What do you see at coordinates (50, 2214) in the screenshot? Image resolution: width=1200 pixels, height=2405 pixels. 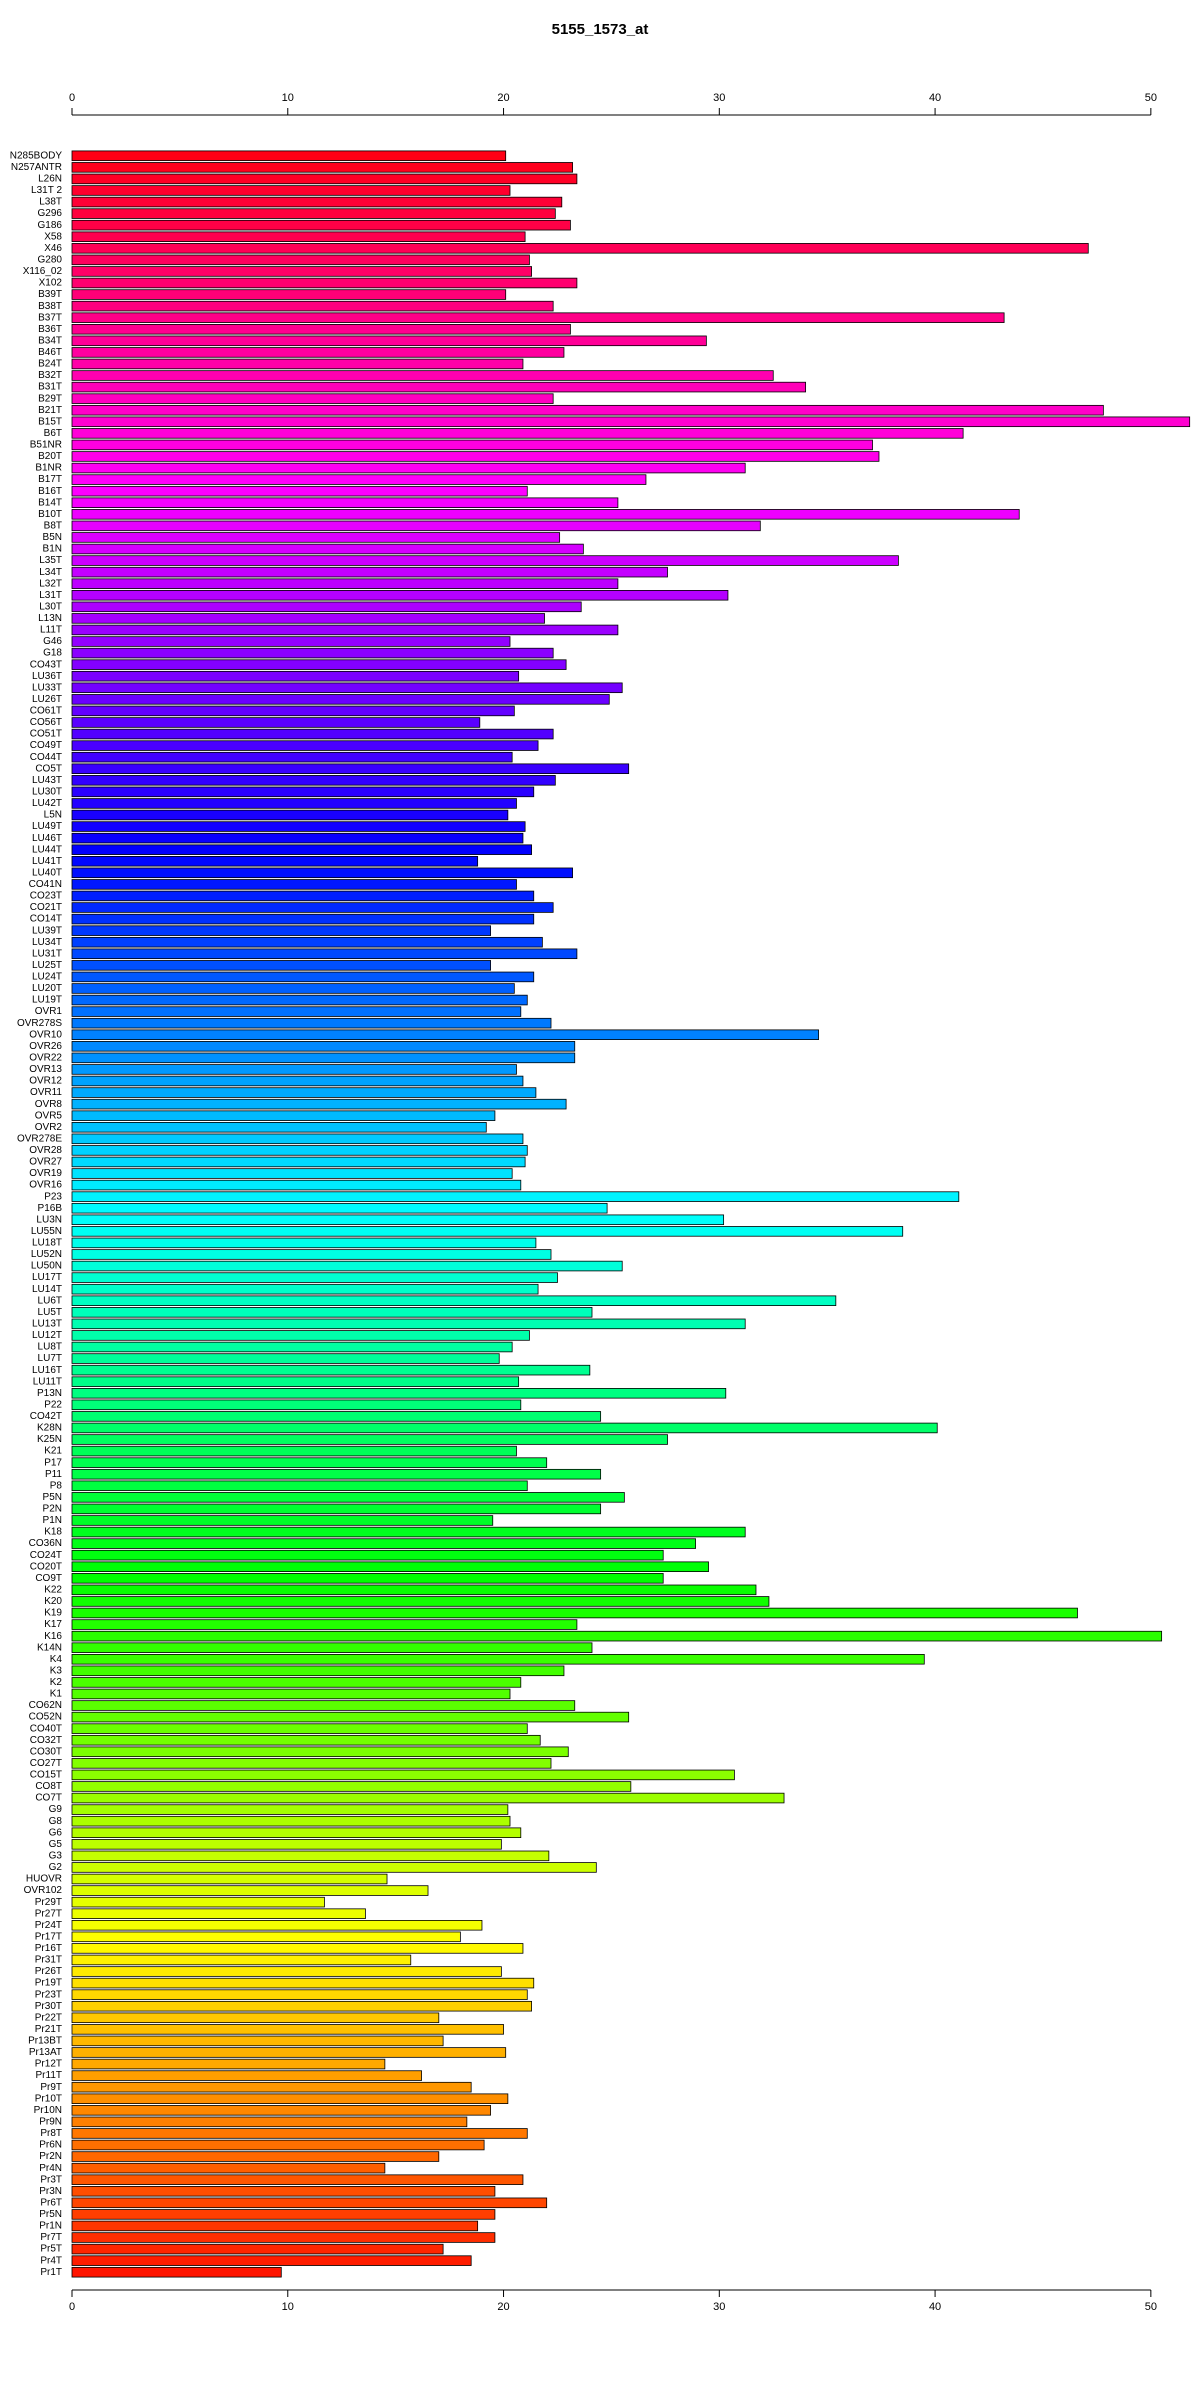 I see `y-tick-label: Pr5N` at bounding box center [50, 2214].